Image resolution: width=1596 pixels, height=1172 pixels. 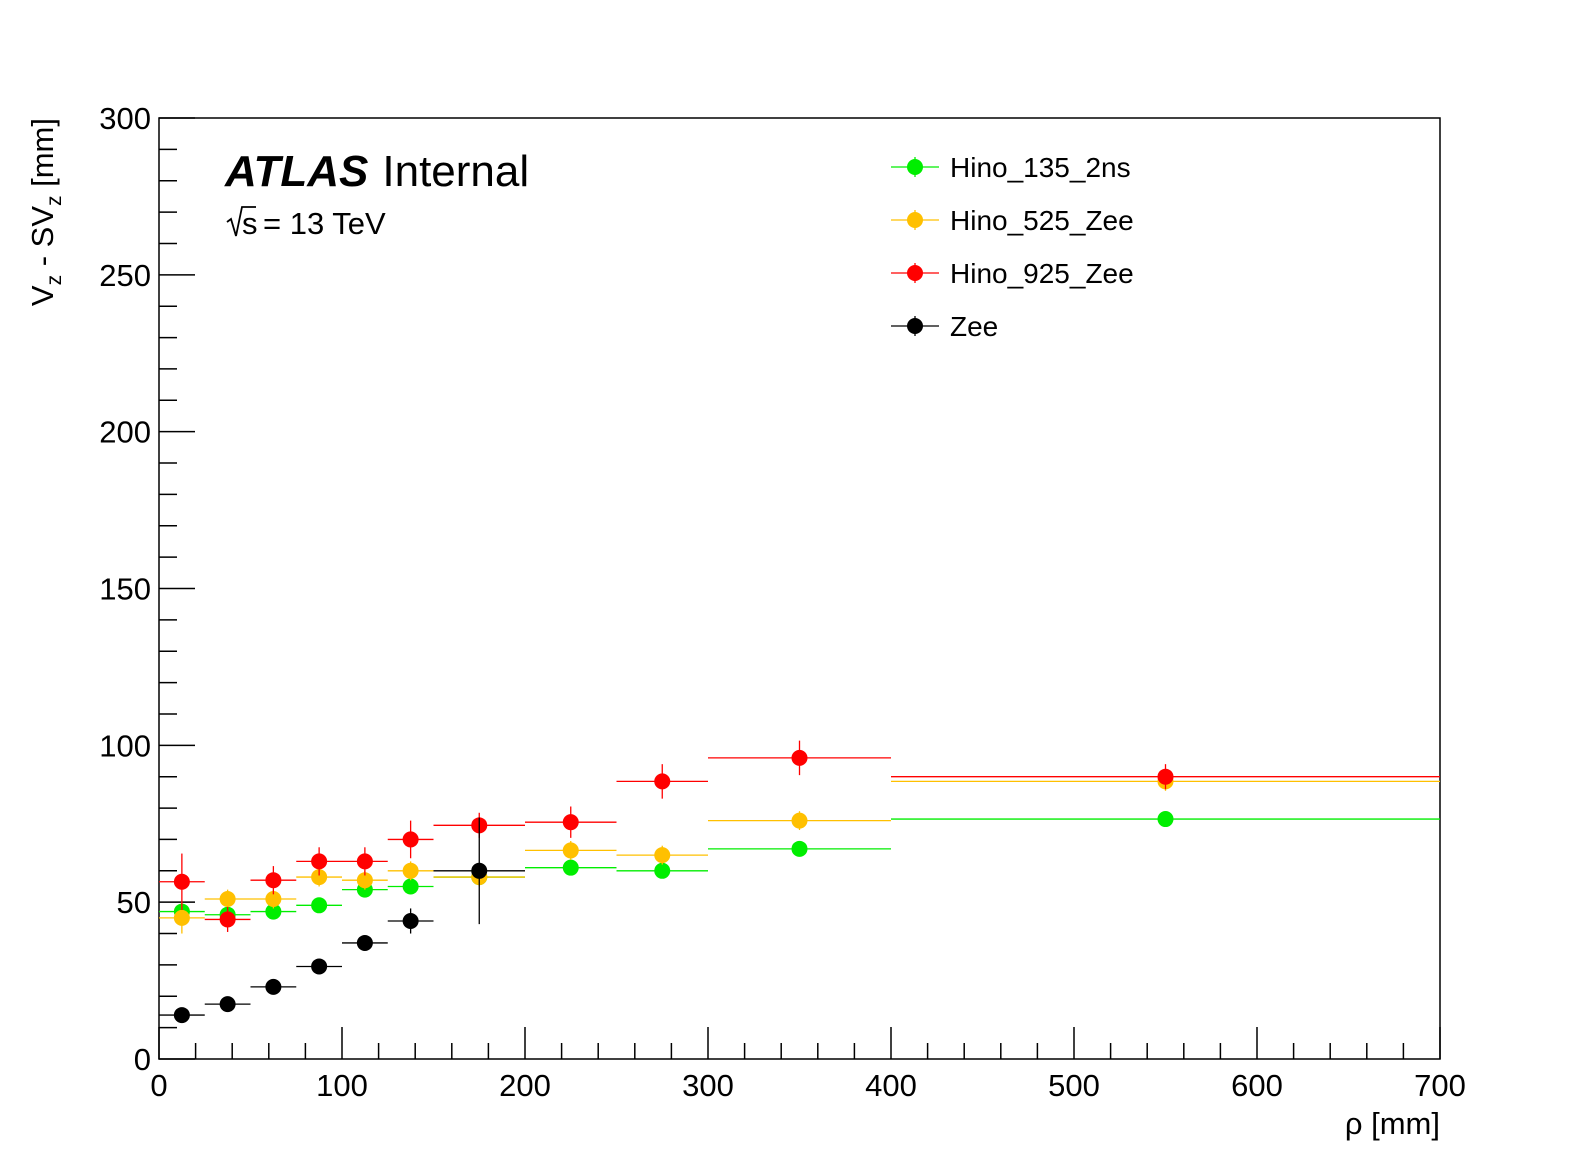 What do you see at coordinates (125, 745) in the screenshot?
I see `y-tick-label: 100` at bounding box center [125, 745].